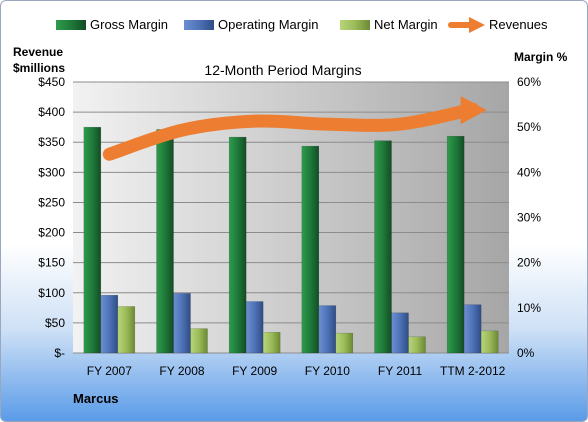 Image resolution: width=588 pixels, height=422 pixels. What do you see at coordinates (327, 371) in the screenshot?
I see `x-tick-label: FY 2010` at bounding box center [327, 371].